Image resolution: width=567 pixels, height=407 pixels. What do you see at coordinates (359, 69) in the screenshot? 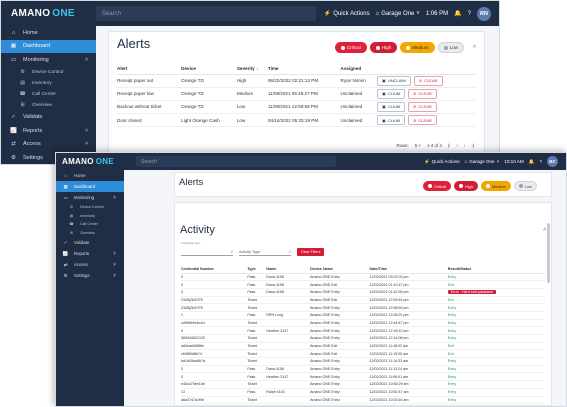
I see `column-header: Assigned` at bounding box center [359, 69].